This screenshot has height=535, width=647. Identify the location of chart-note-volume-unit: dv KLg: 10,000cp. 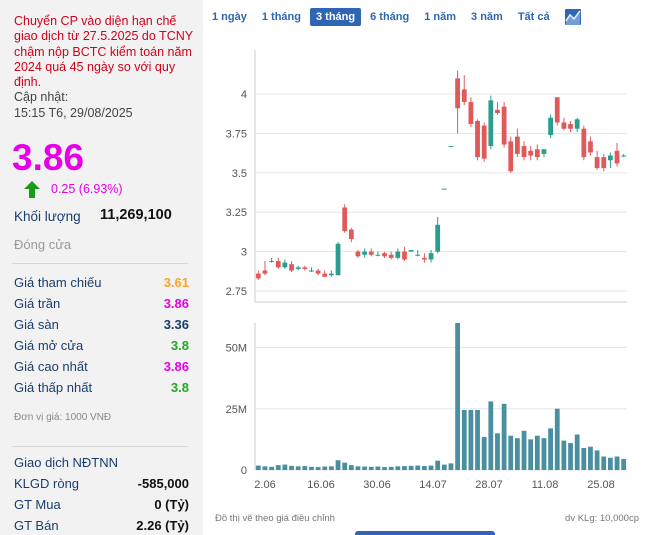
(602, 518).